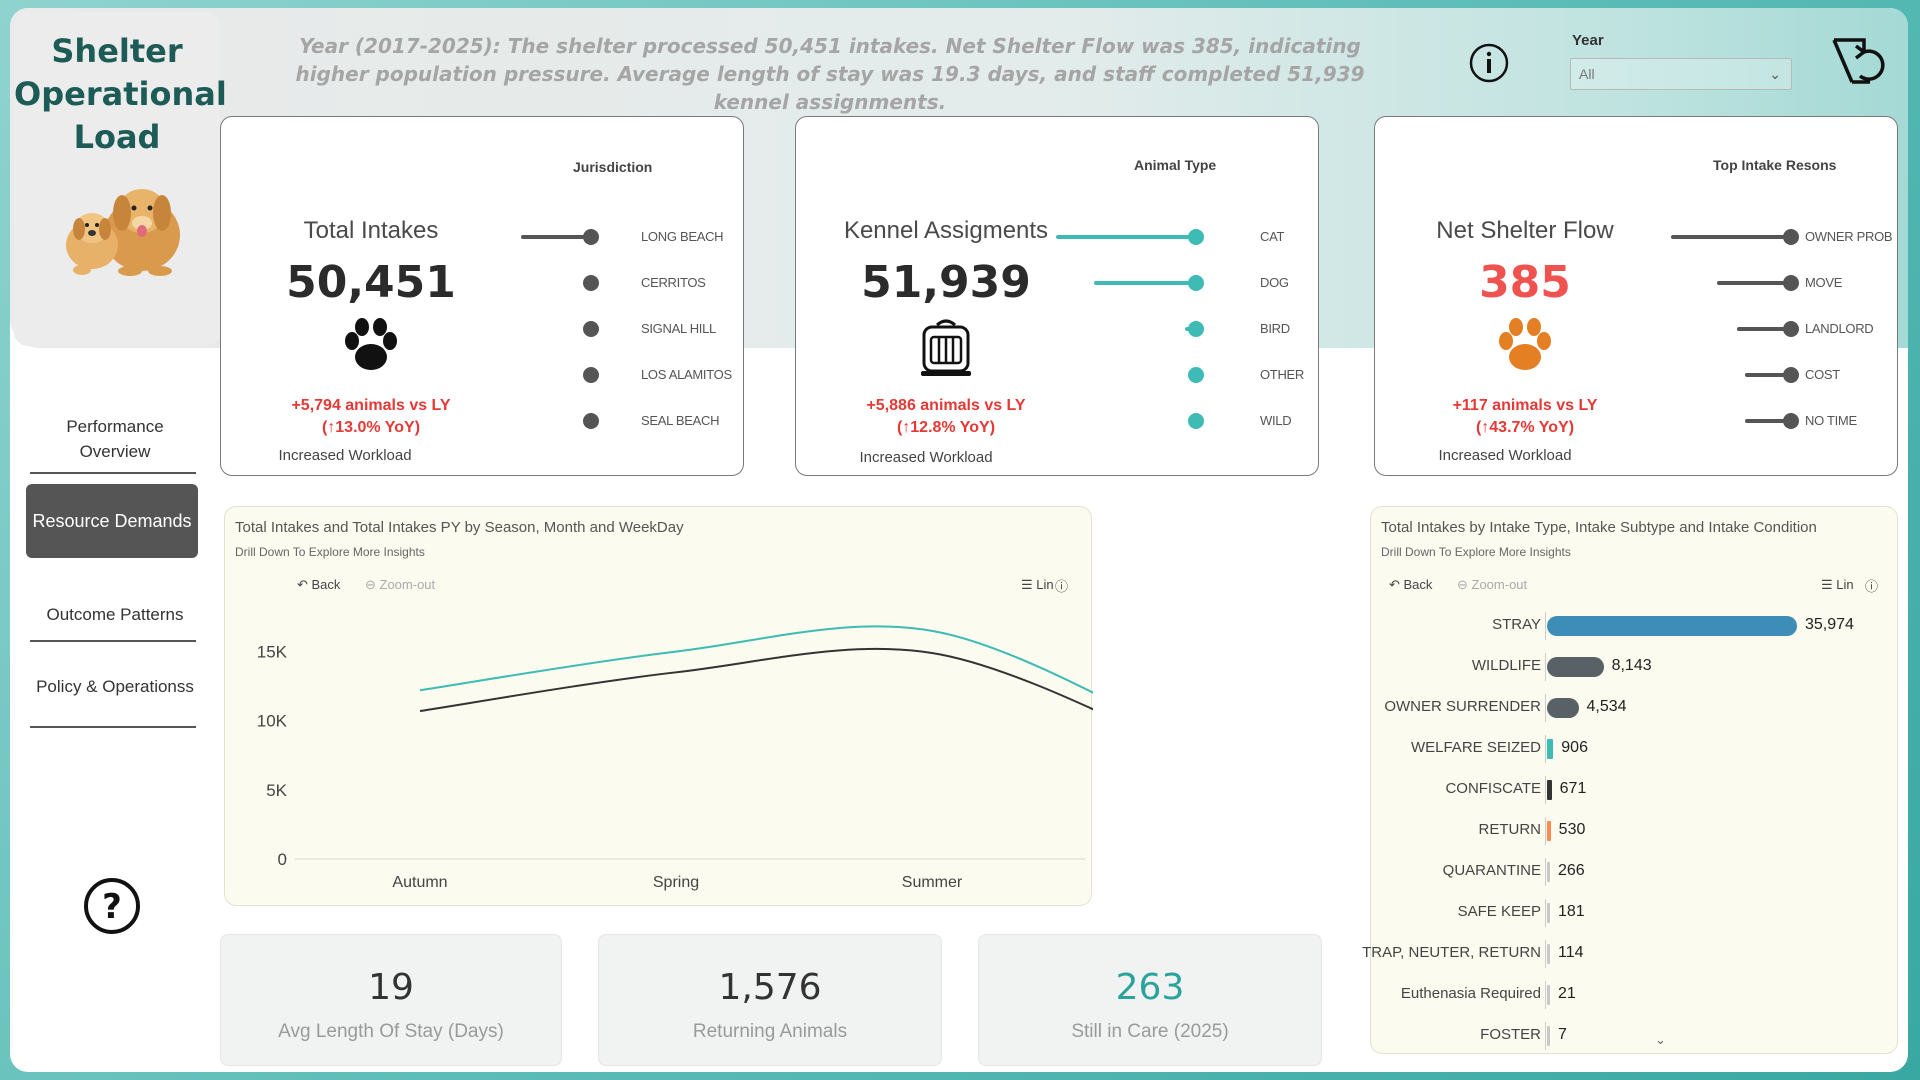  What do you see at coordinates (115, 439) in the screenshot?
I see `nav-performance-overview: Performance Overview` at bounding box center [115, 439].